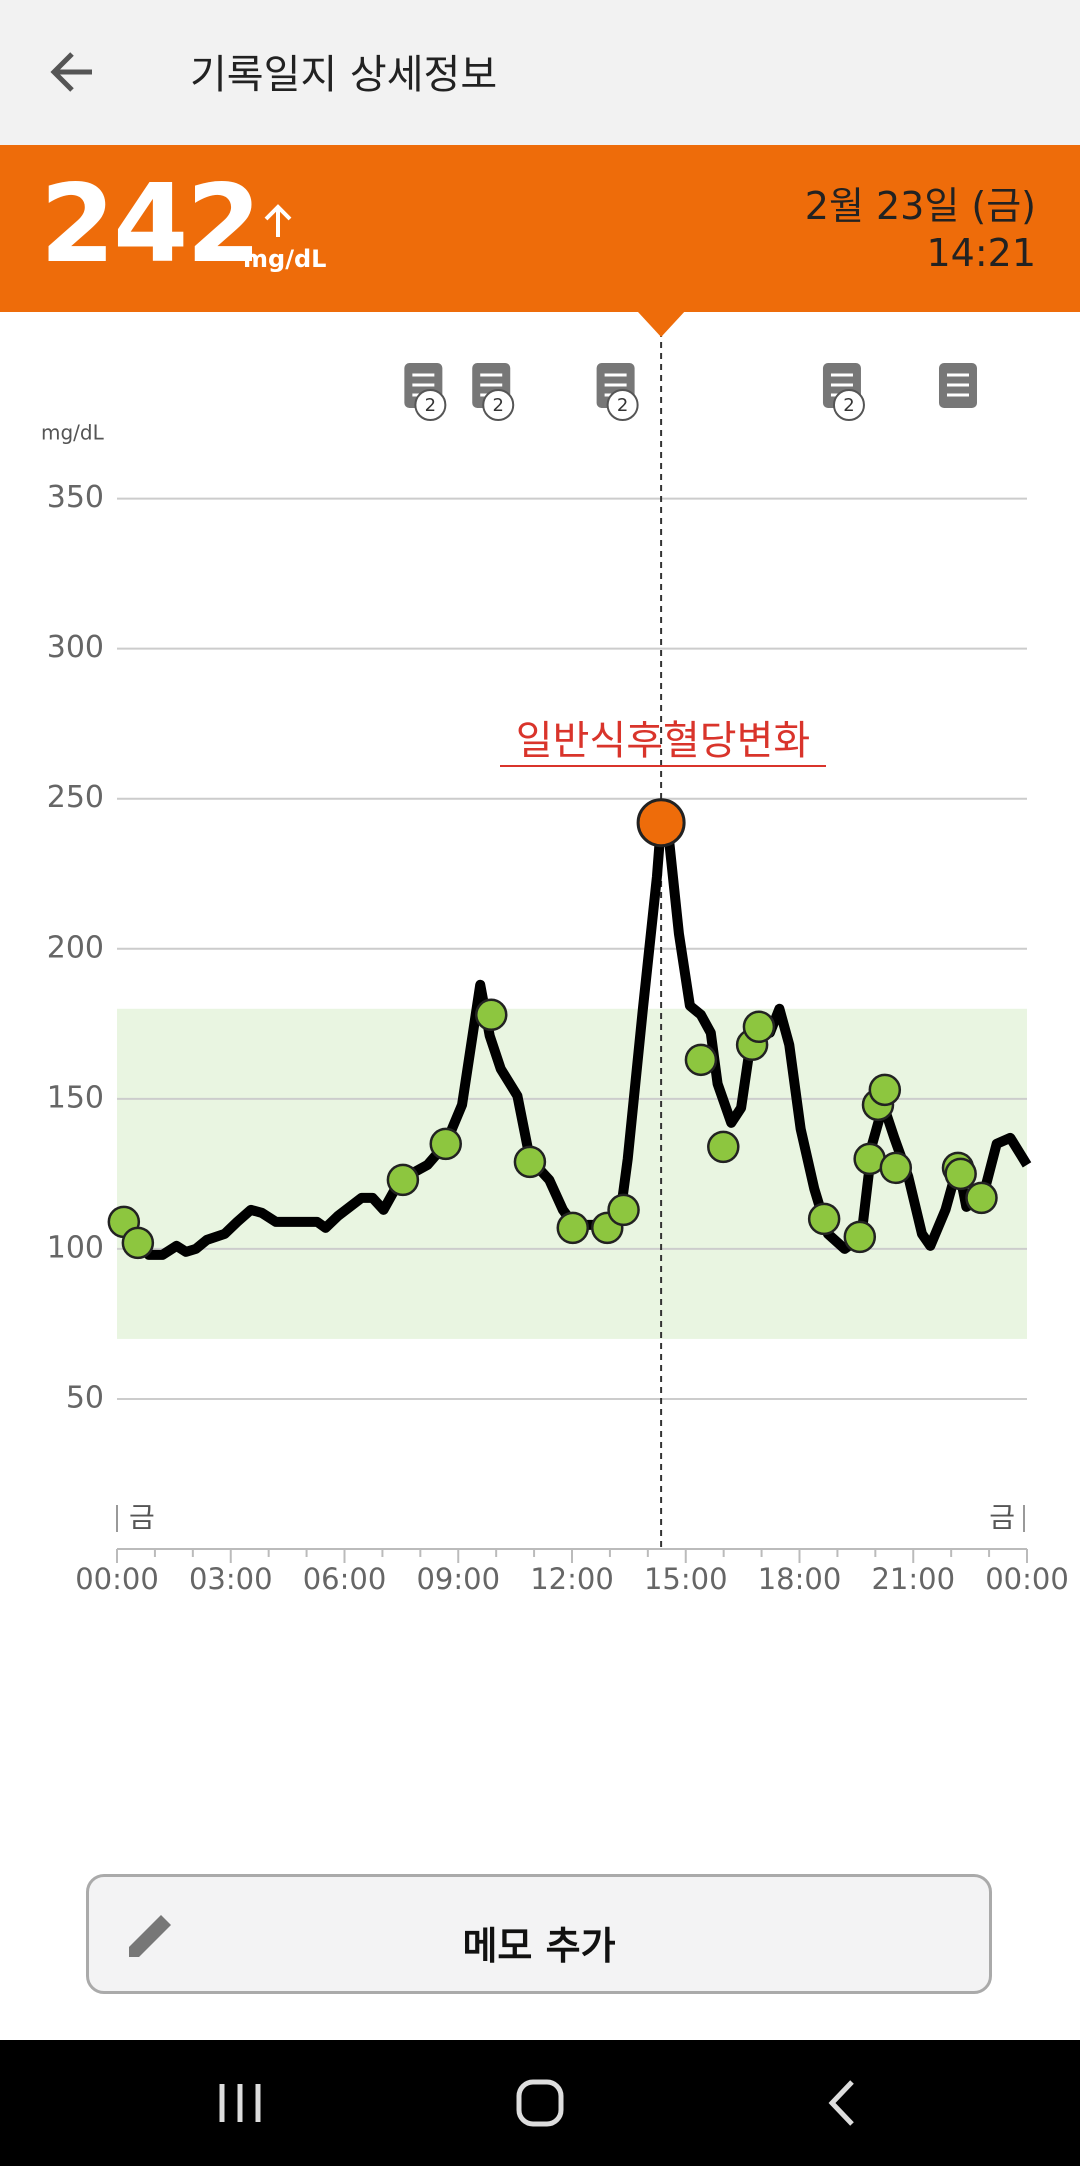 This screenshot has width=1080, height=2170. I want to click on back-arrow, so click(71, 72).